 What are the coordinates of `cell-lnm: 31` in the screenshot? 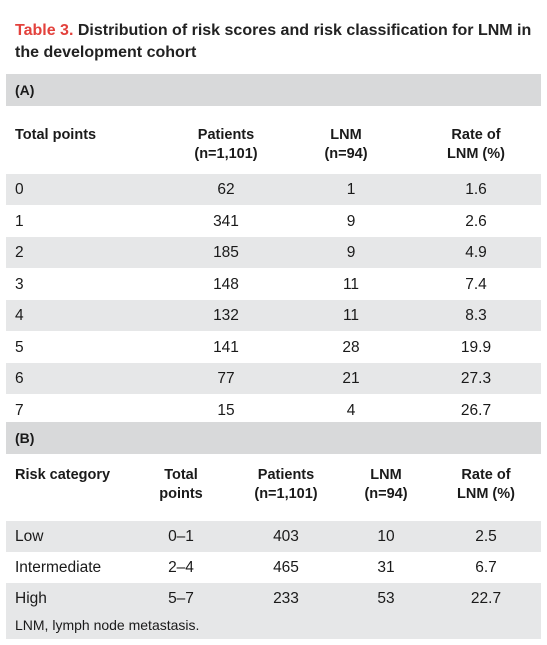 It's located at (386, 567).